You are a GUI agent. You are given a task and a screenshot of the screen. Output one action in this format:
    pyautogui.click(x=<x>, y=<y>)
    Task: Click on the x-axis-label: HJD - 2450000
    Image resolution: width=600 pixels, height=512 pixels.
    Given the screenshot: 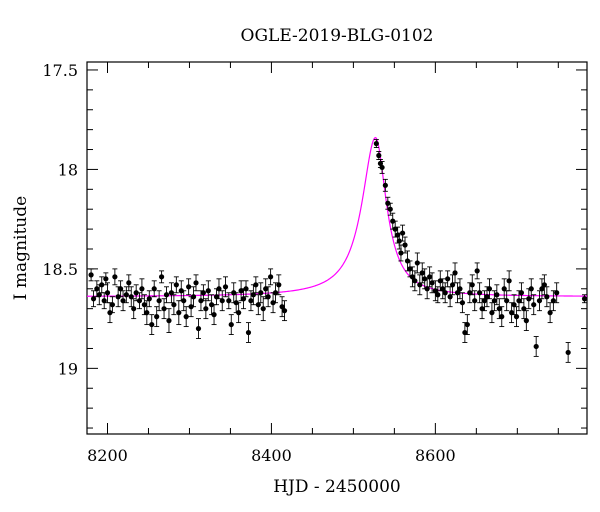 What is the action you would take?
    pyautogui.click(x=337, y=487)
    